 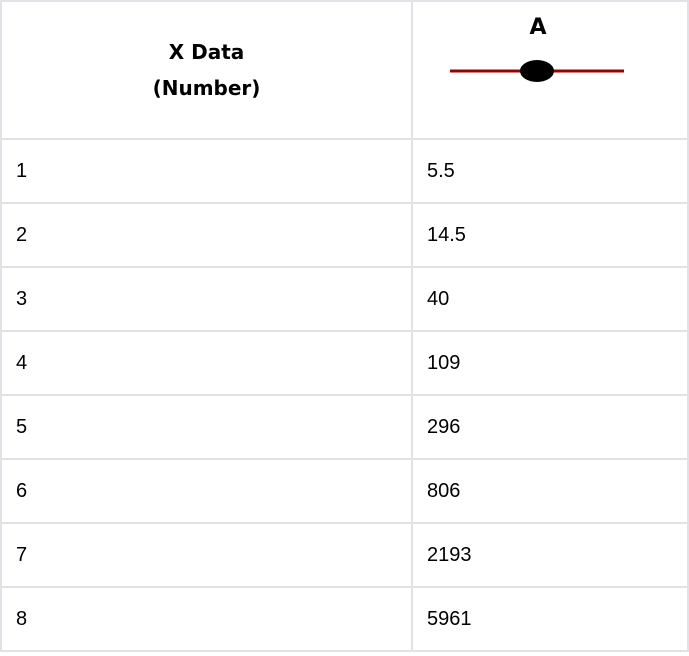 I want to click on a-value-cell: 5.5, so click(x=550, y=171).